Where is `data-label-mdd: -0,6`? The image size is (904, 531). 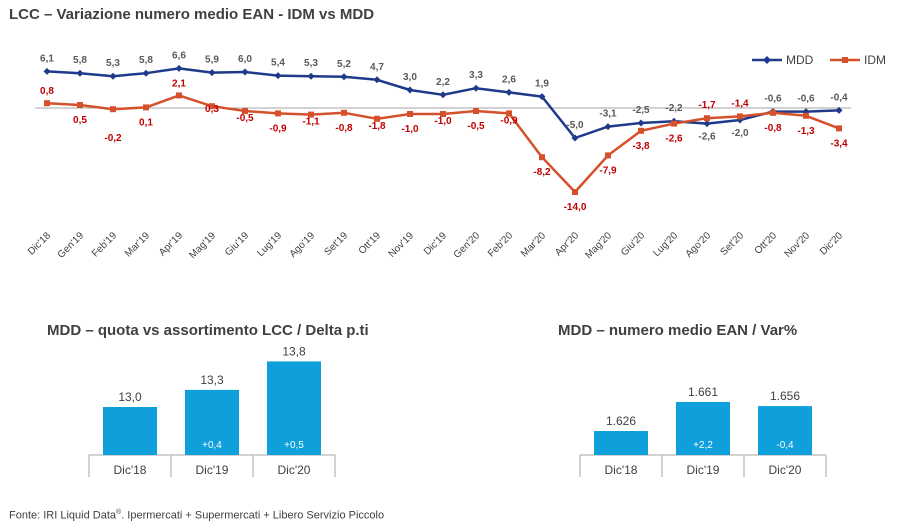
data-label-mdd: -0,6 is located at coordinates (806, 99).